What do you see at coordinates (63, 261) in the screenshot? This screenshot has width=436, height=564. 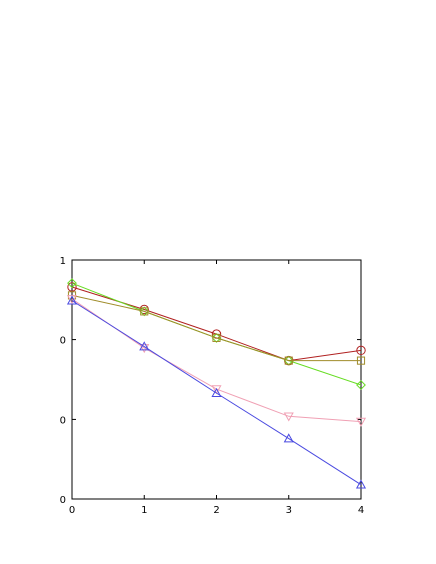 I see `y-tick-label: 1` at bounding box center [63, 261].